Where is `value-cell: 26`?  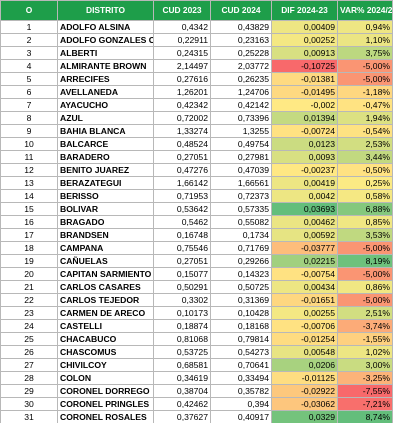 value-cell: 26 is located at coordinates (29, 352).